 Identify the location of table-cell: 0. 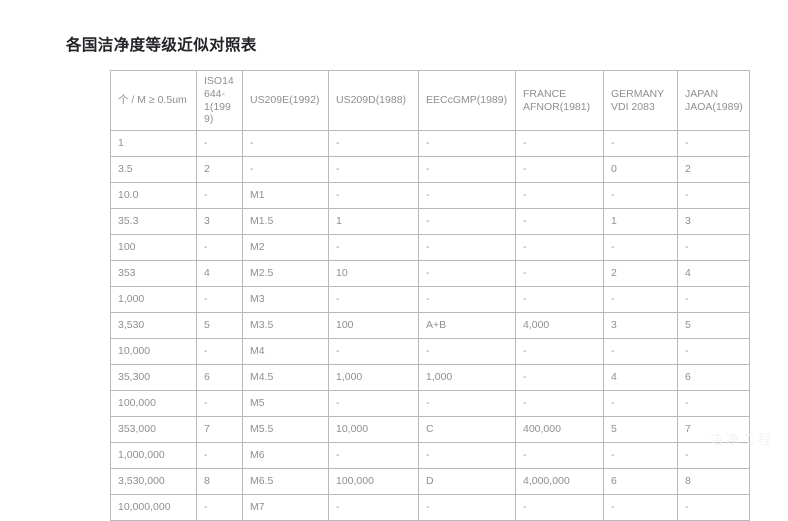
(640, 170).